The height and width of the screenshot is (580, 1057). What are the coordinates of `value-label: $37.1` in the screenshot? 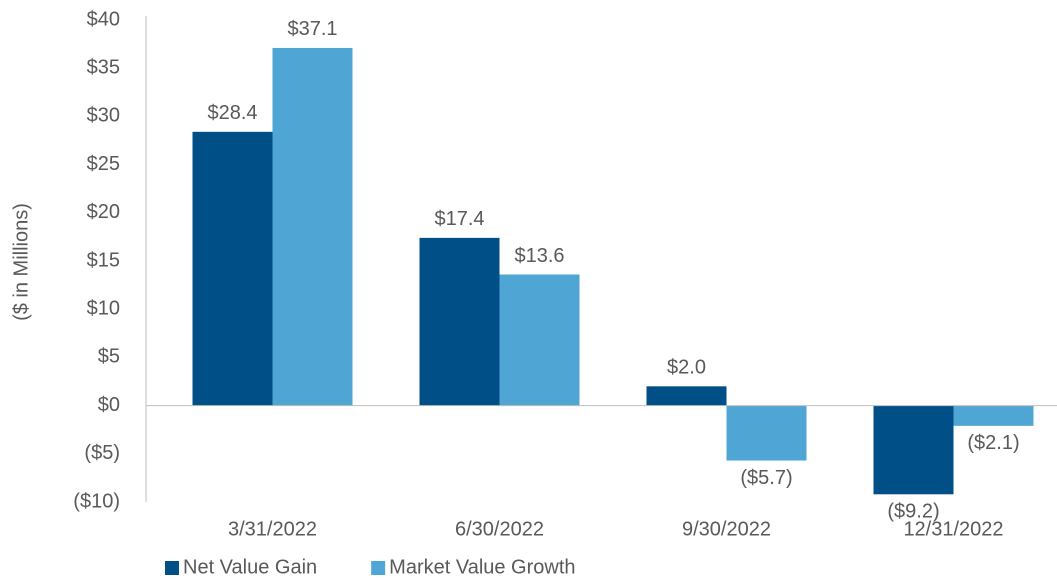 It's located at (312, 29).